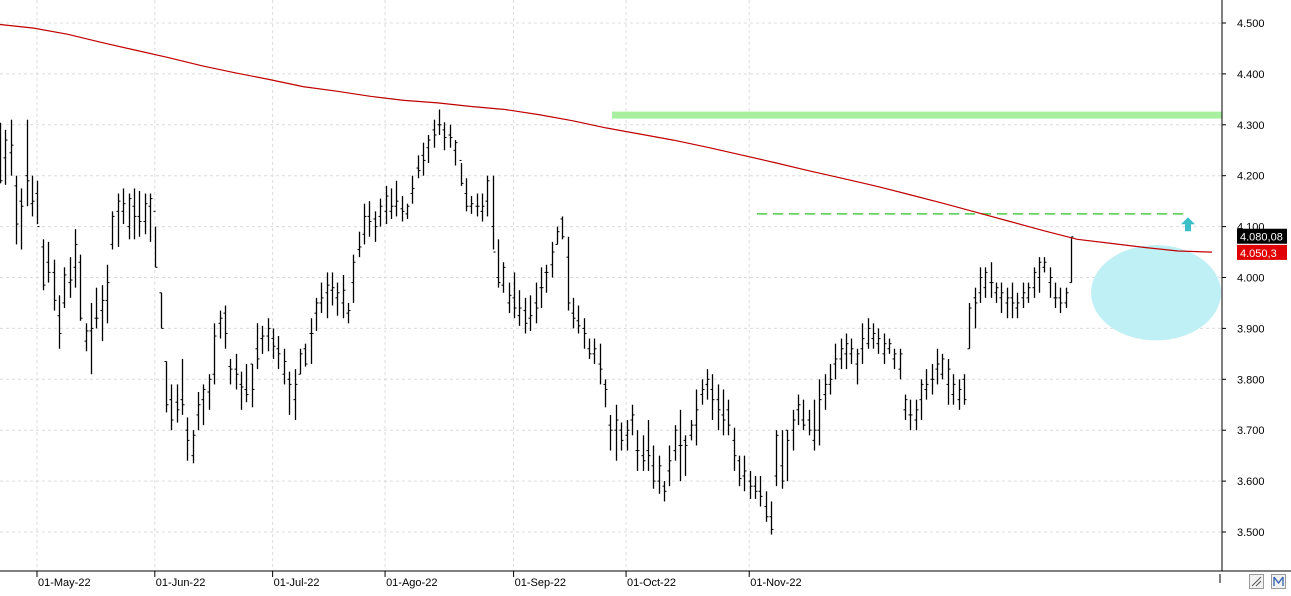  I want to click on x-tick-label: 01-Sep-22, so click(540, 583).